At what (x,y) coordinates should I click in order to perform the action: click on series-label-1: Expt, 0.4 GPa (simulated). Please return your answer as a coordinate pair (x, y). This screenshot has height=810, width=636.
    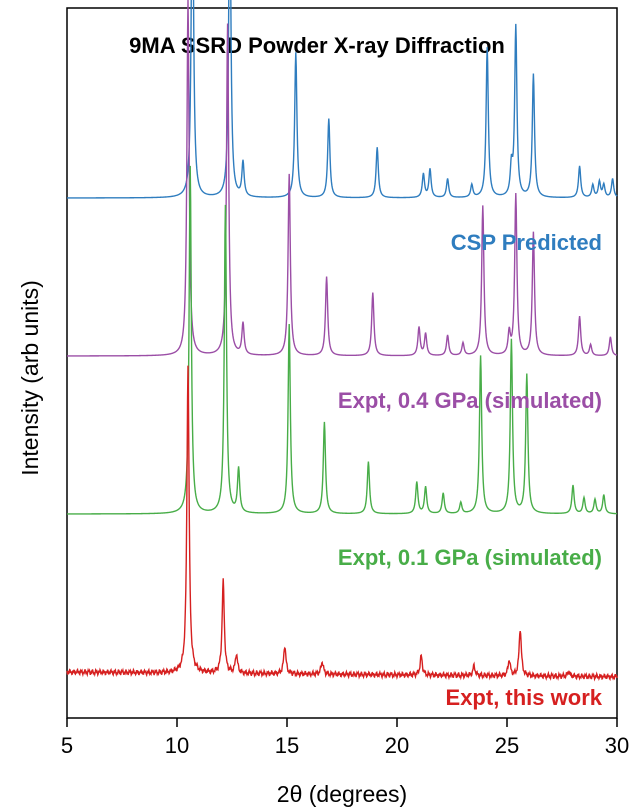
    Looking at the image, I should click on (470, 400).